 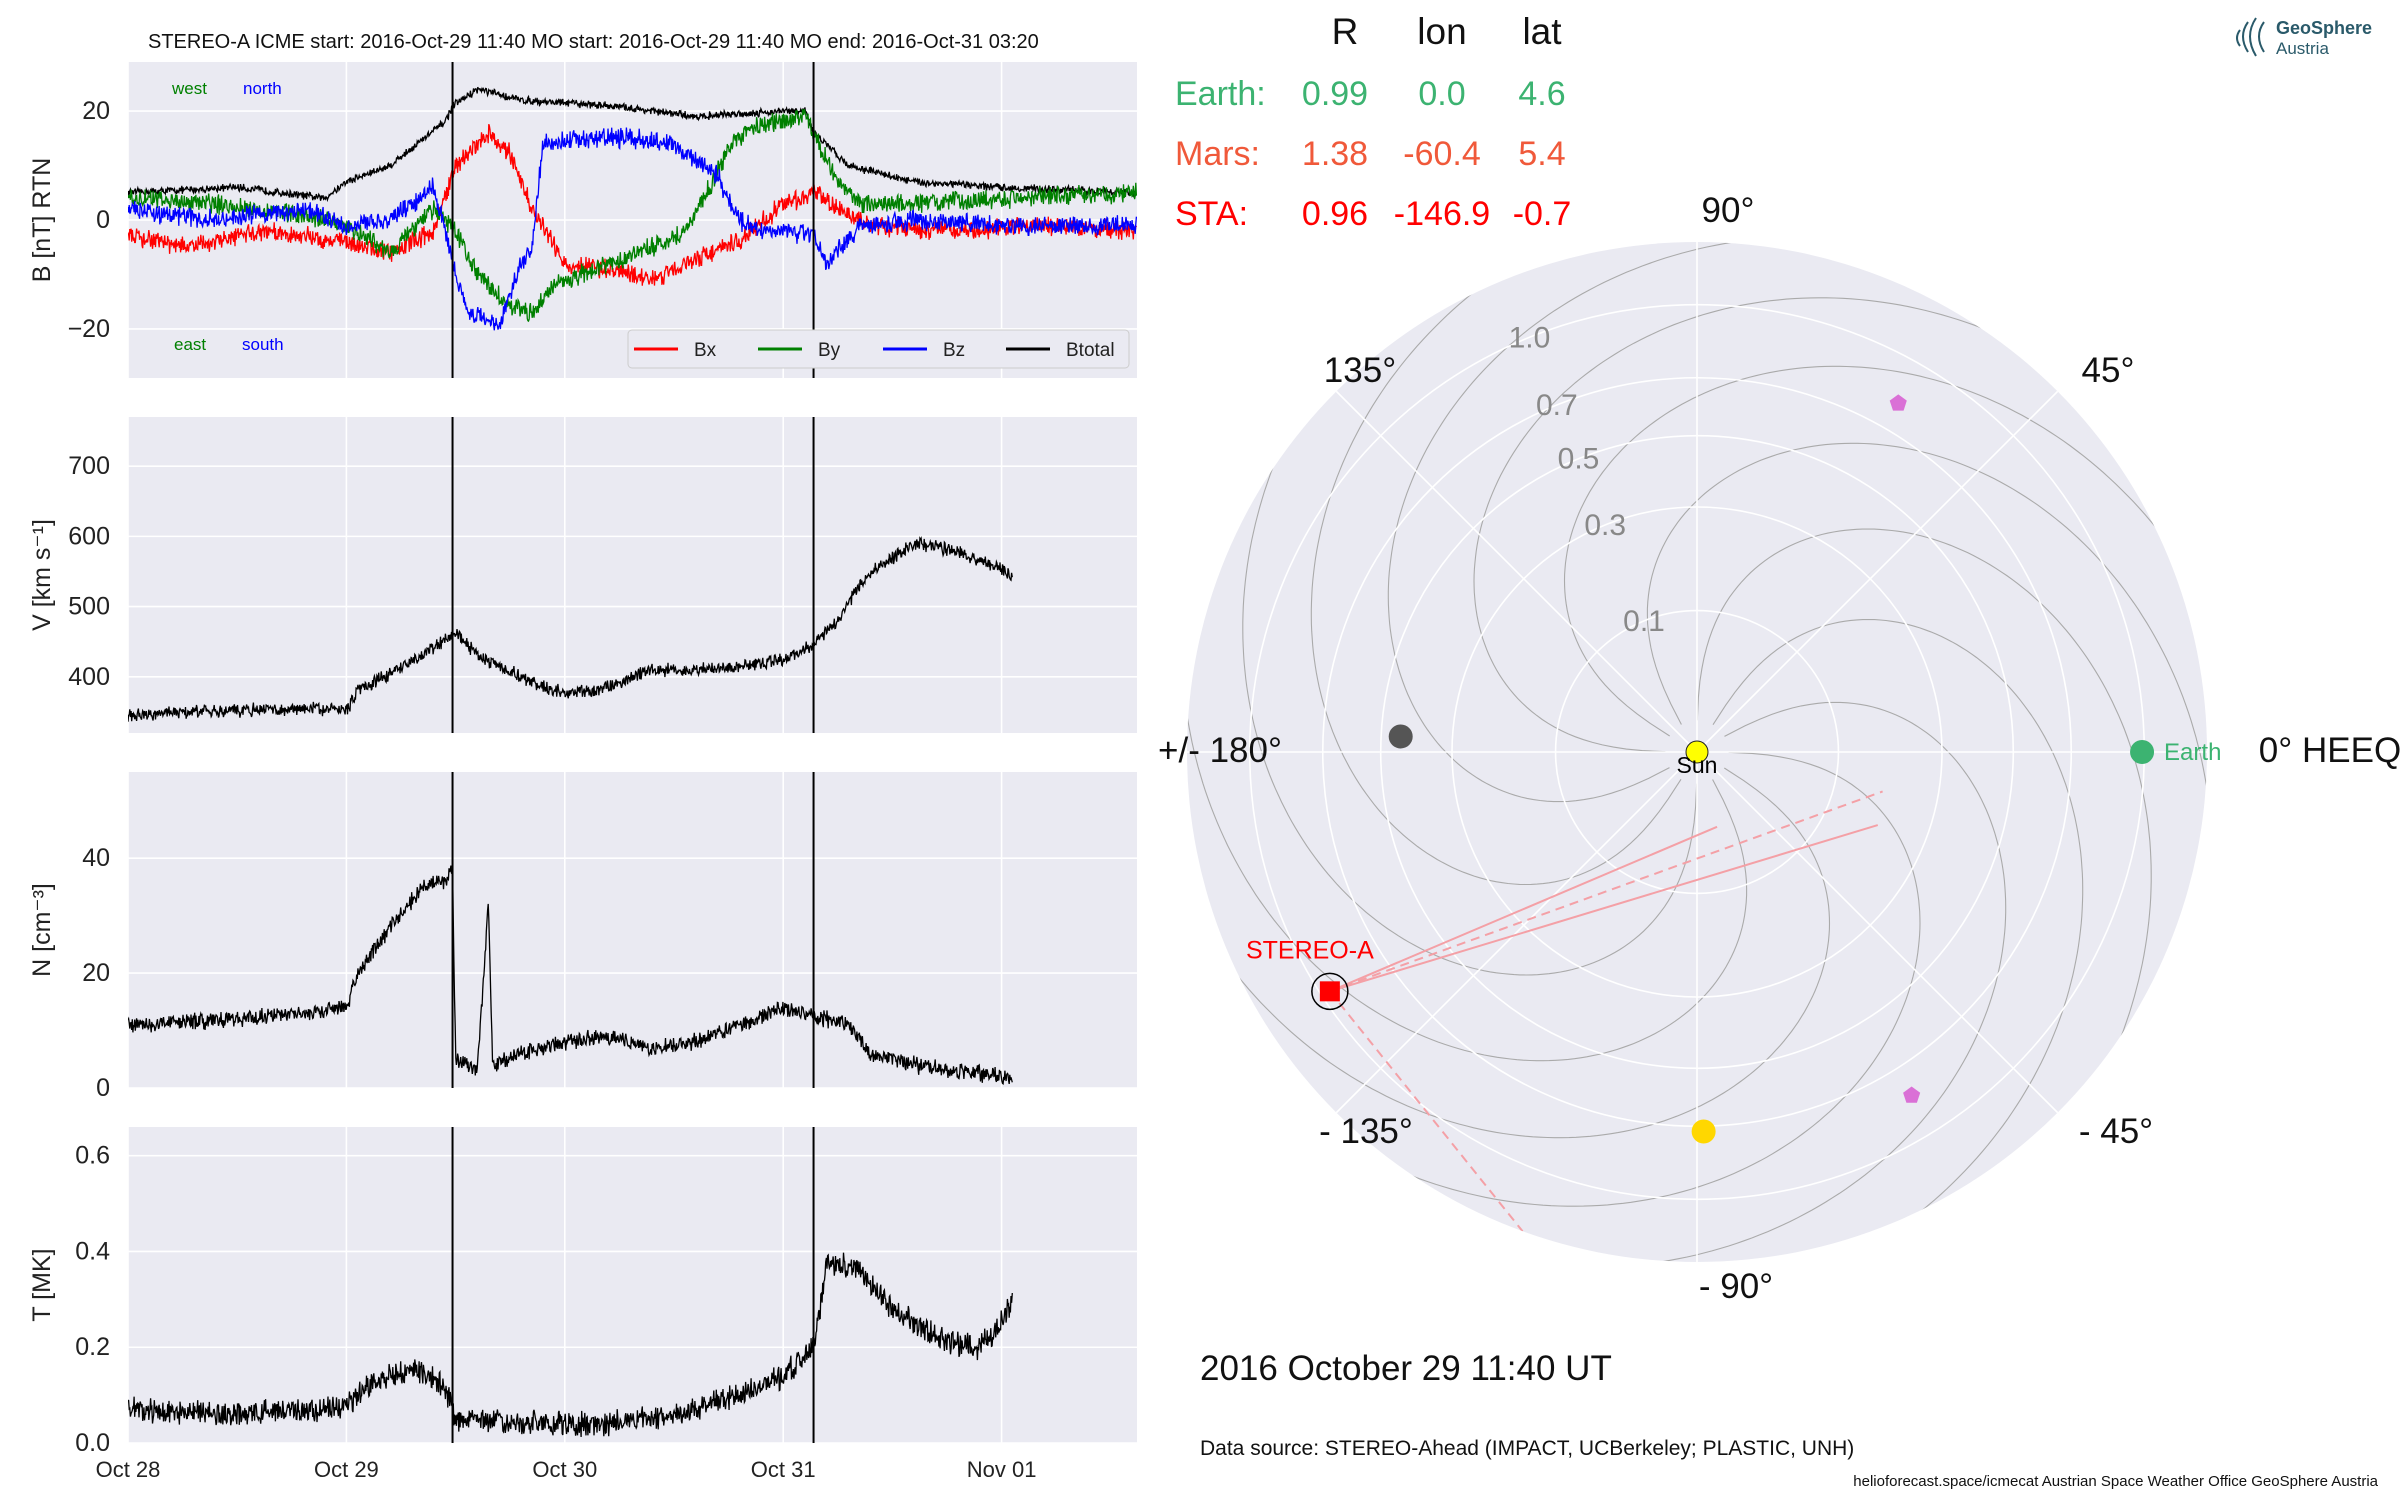 What do you see at coordinates (1605, 525) in the screenshot?
I see `radial-tick-label: 0.3` at bounding box center [1605, 525].